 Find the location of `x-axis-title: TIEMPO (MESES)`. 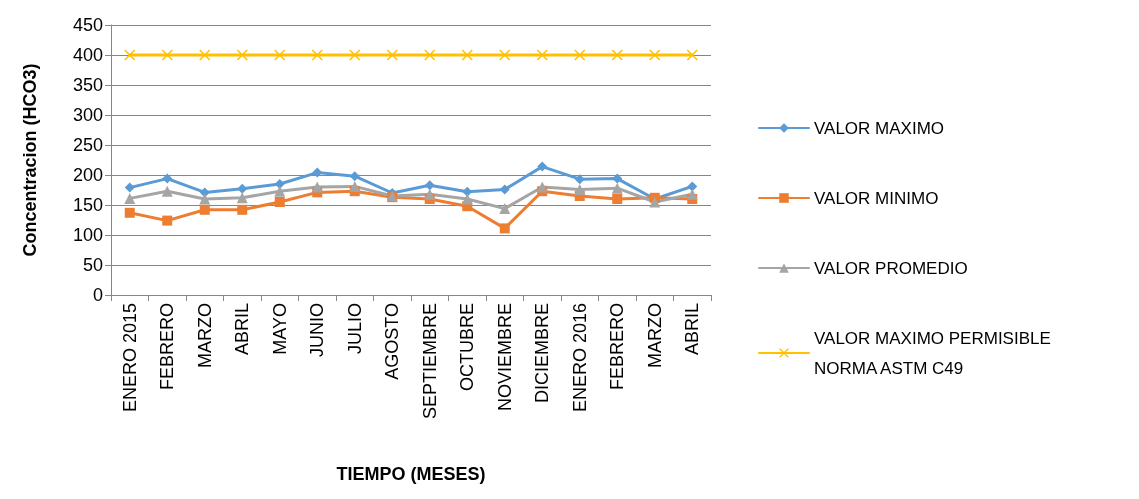

x-axis-title: TIEMPO (MESES) is located at coordinates (411, 474).